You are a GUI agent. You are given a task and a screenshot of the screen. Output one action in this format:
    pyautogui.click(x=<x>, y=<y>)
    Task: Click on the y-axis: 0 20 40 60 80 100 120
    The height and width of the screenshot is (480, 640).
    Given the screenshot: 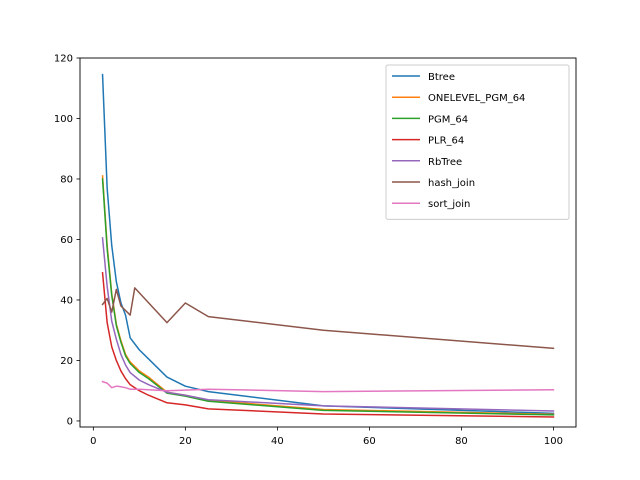 What is the action you would take?
    pyautogui.click(x=67, y=241)
    